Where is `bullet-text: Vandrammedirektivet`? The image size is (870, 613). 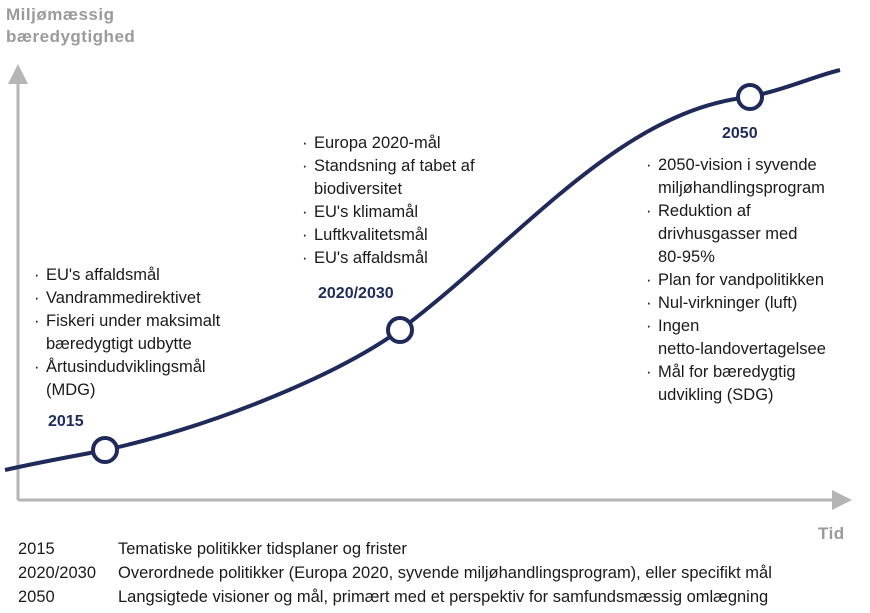 bullet-text: Vandrammedirektivet is located at coordinates (123, 298).